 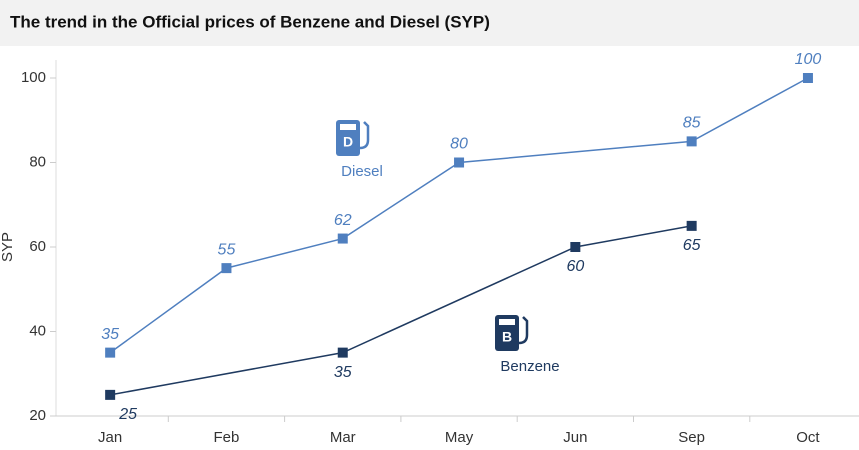 I want to click on series-name: Diesel, so click(x=362, y=171).